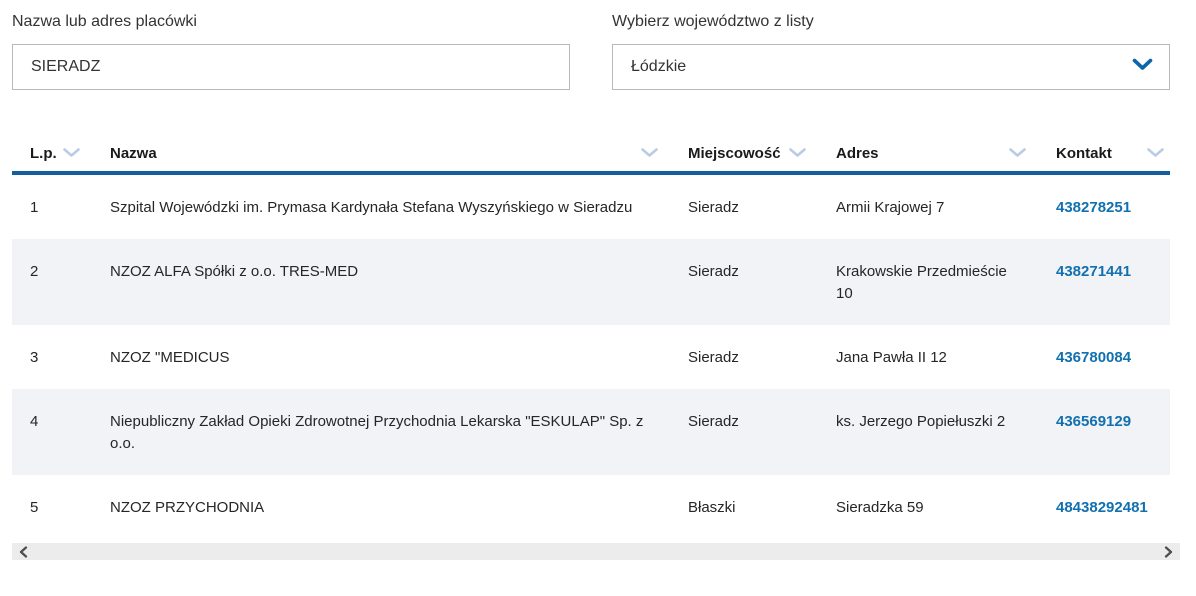  Describe the element at coordinates (921, 282) in the screenshot. I see `cell-adres: Krakowskie Przedmieście 10` at that location.